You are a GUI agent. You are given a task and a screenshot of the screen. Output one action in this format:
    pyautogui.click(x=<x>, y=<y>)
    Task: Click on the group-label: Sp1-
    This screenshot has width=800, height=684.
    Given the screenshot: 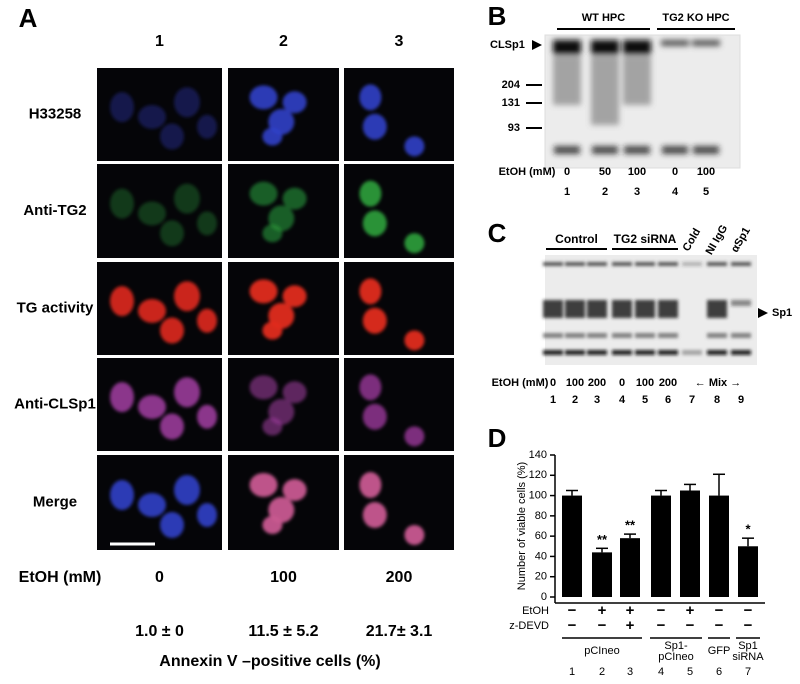 What is the action you would take?
    pyautogui.click(x=676, y=646)
    